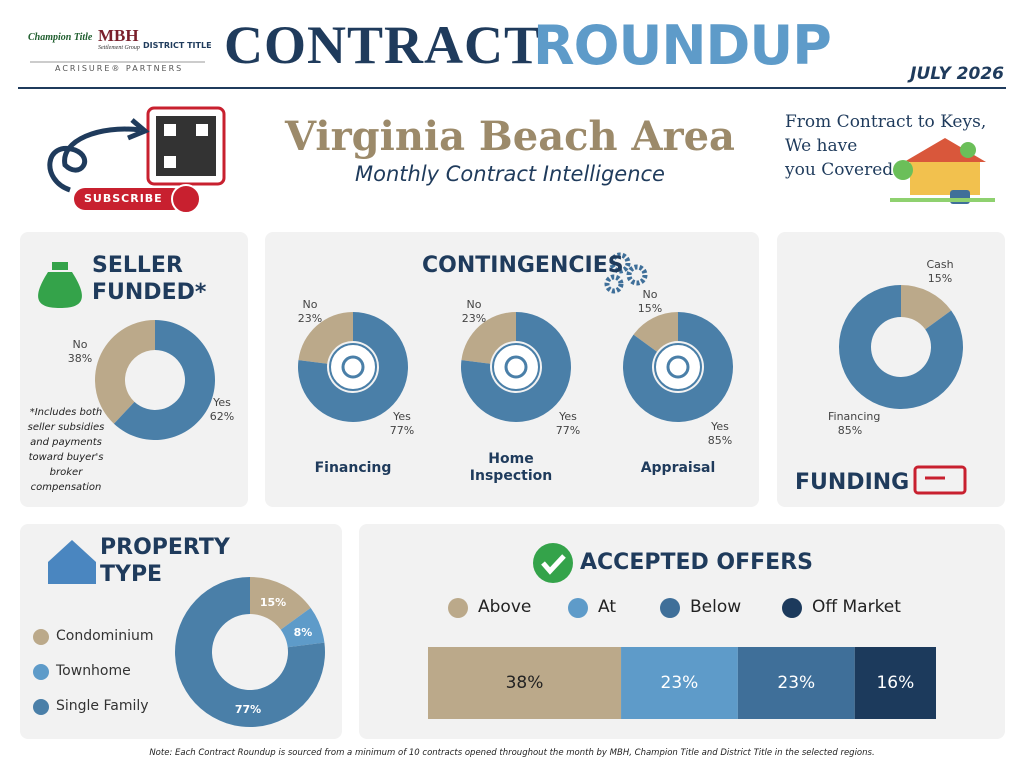 This screenshot has width=1024, height=768. I want to click on region-subtitle: Monthly Contract Intelligence, so click(510, 174).